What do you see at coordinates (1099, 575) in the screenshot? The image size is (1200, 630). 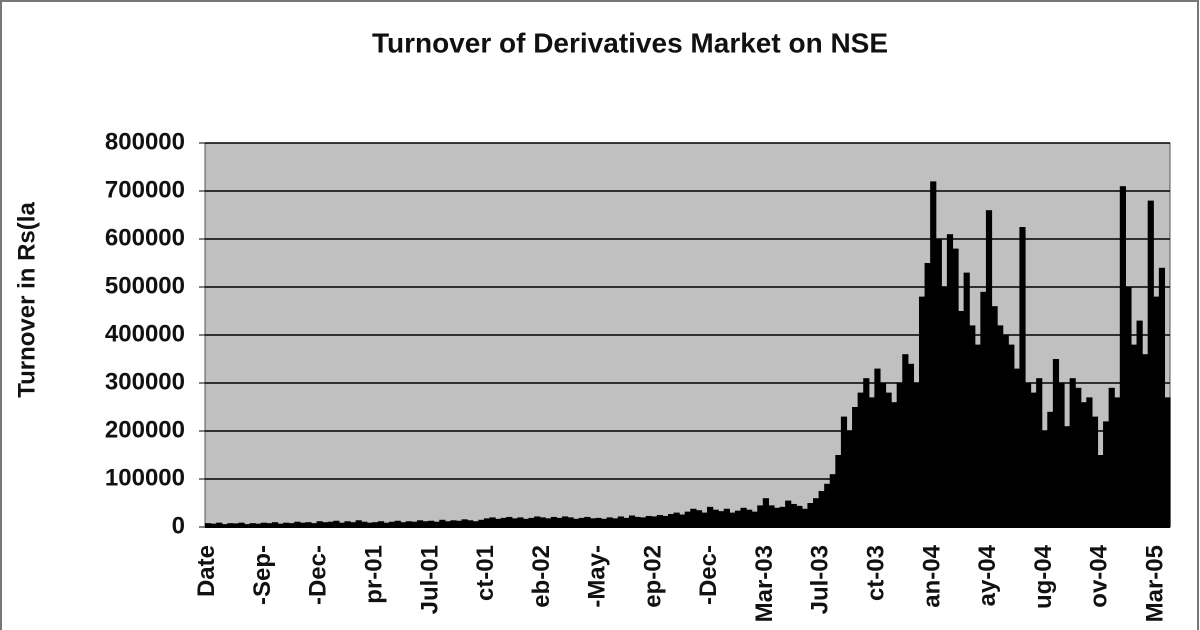 I see `x-tick-label: ov-04` at bounding box center [1099, 575].